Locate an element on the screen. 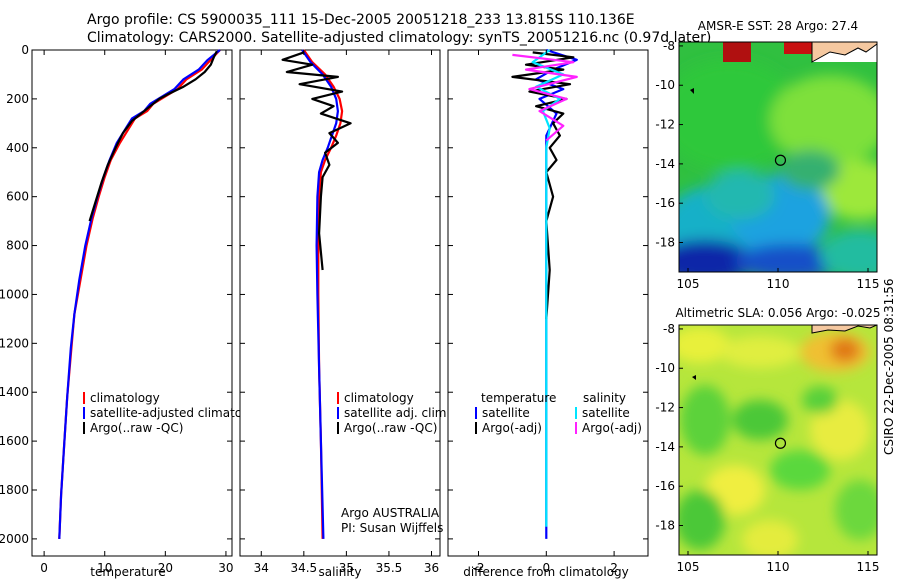  legend-header-temperature: temperature is located at coordinates (518, 398).